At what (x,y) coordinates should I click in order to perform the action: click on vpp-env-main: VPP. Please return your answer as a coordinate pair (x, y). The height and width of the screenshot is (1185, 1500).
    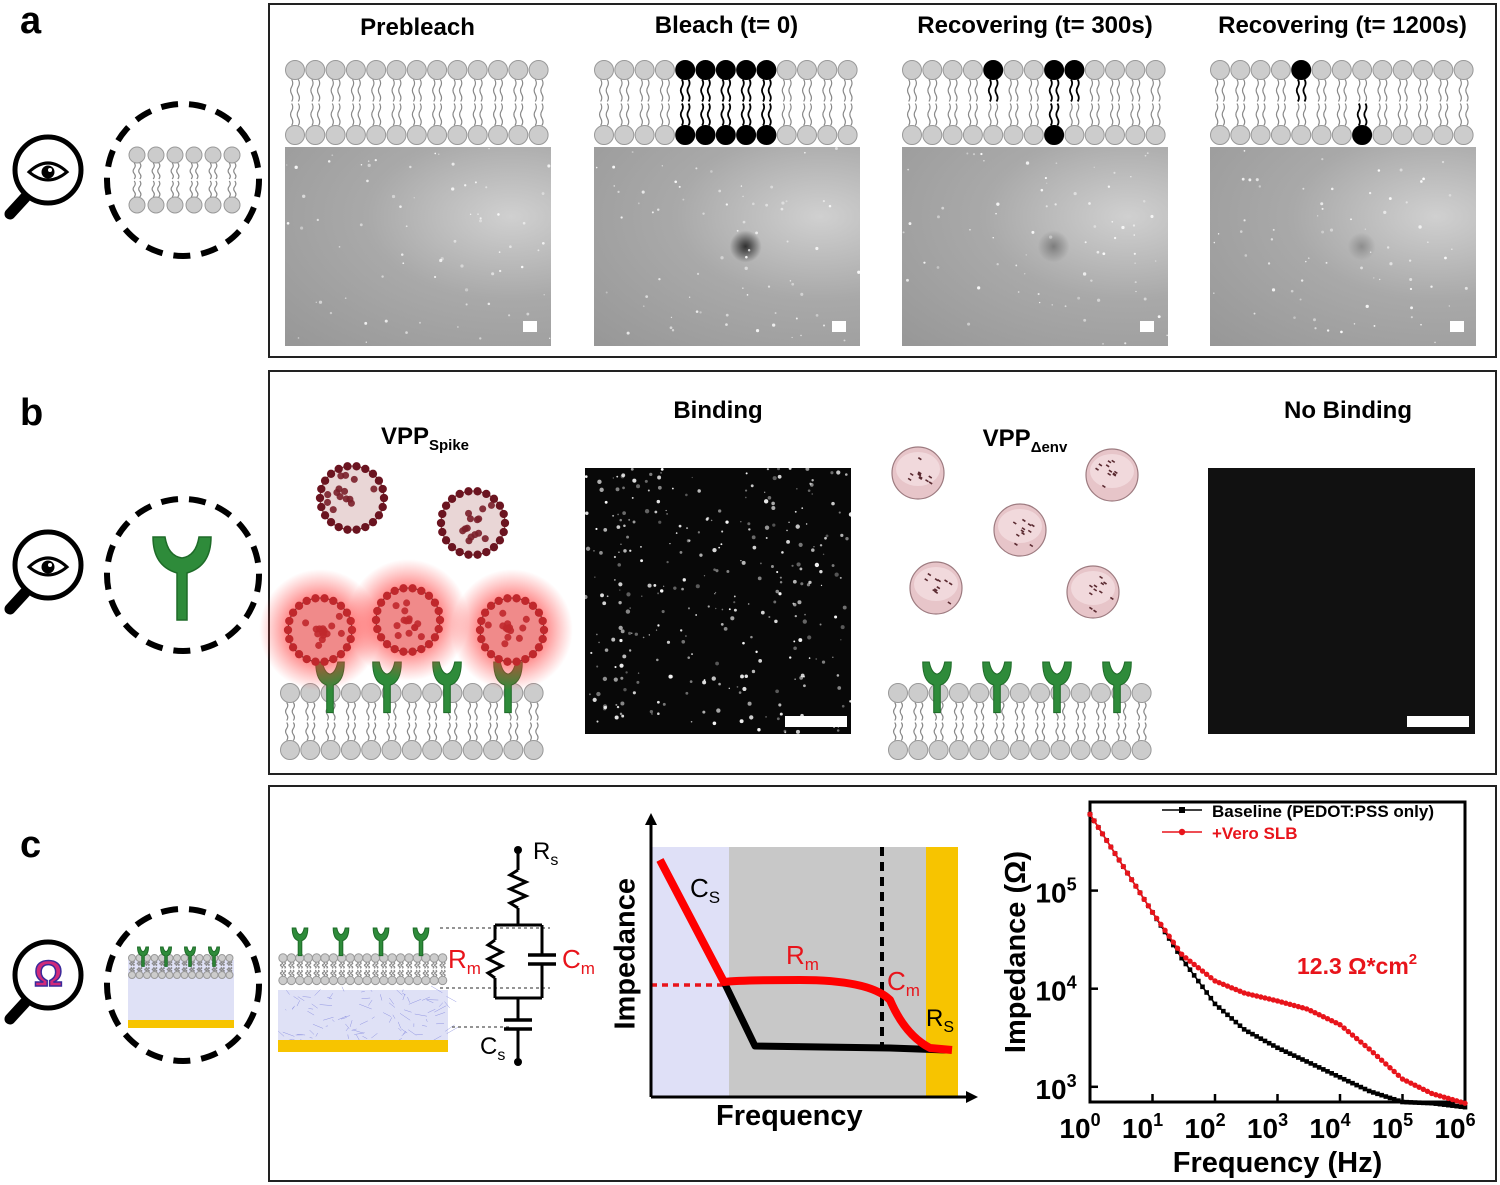
    Looking at the image, I should click on (1006, 438).